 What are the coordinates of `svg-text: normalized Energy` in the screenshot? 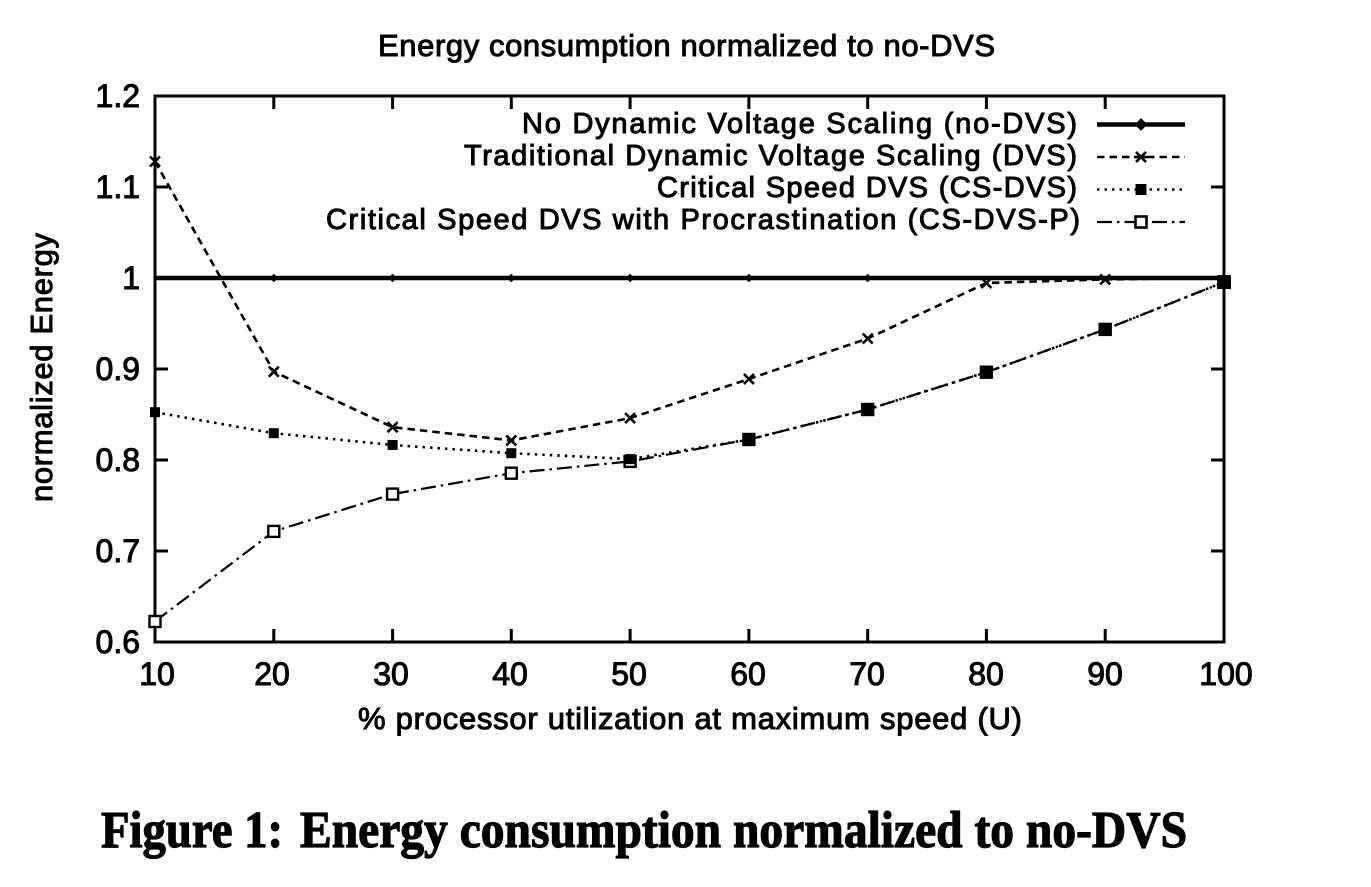 It's located at (41, 368).